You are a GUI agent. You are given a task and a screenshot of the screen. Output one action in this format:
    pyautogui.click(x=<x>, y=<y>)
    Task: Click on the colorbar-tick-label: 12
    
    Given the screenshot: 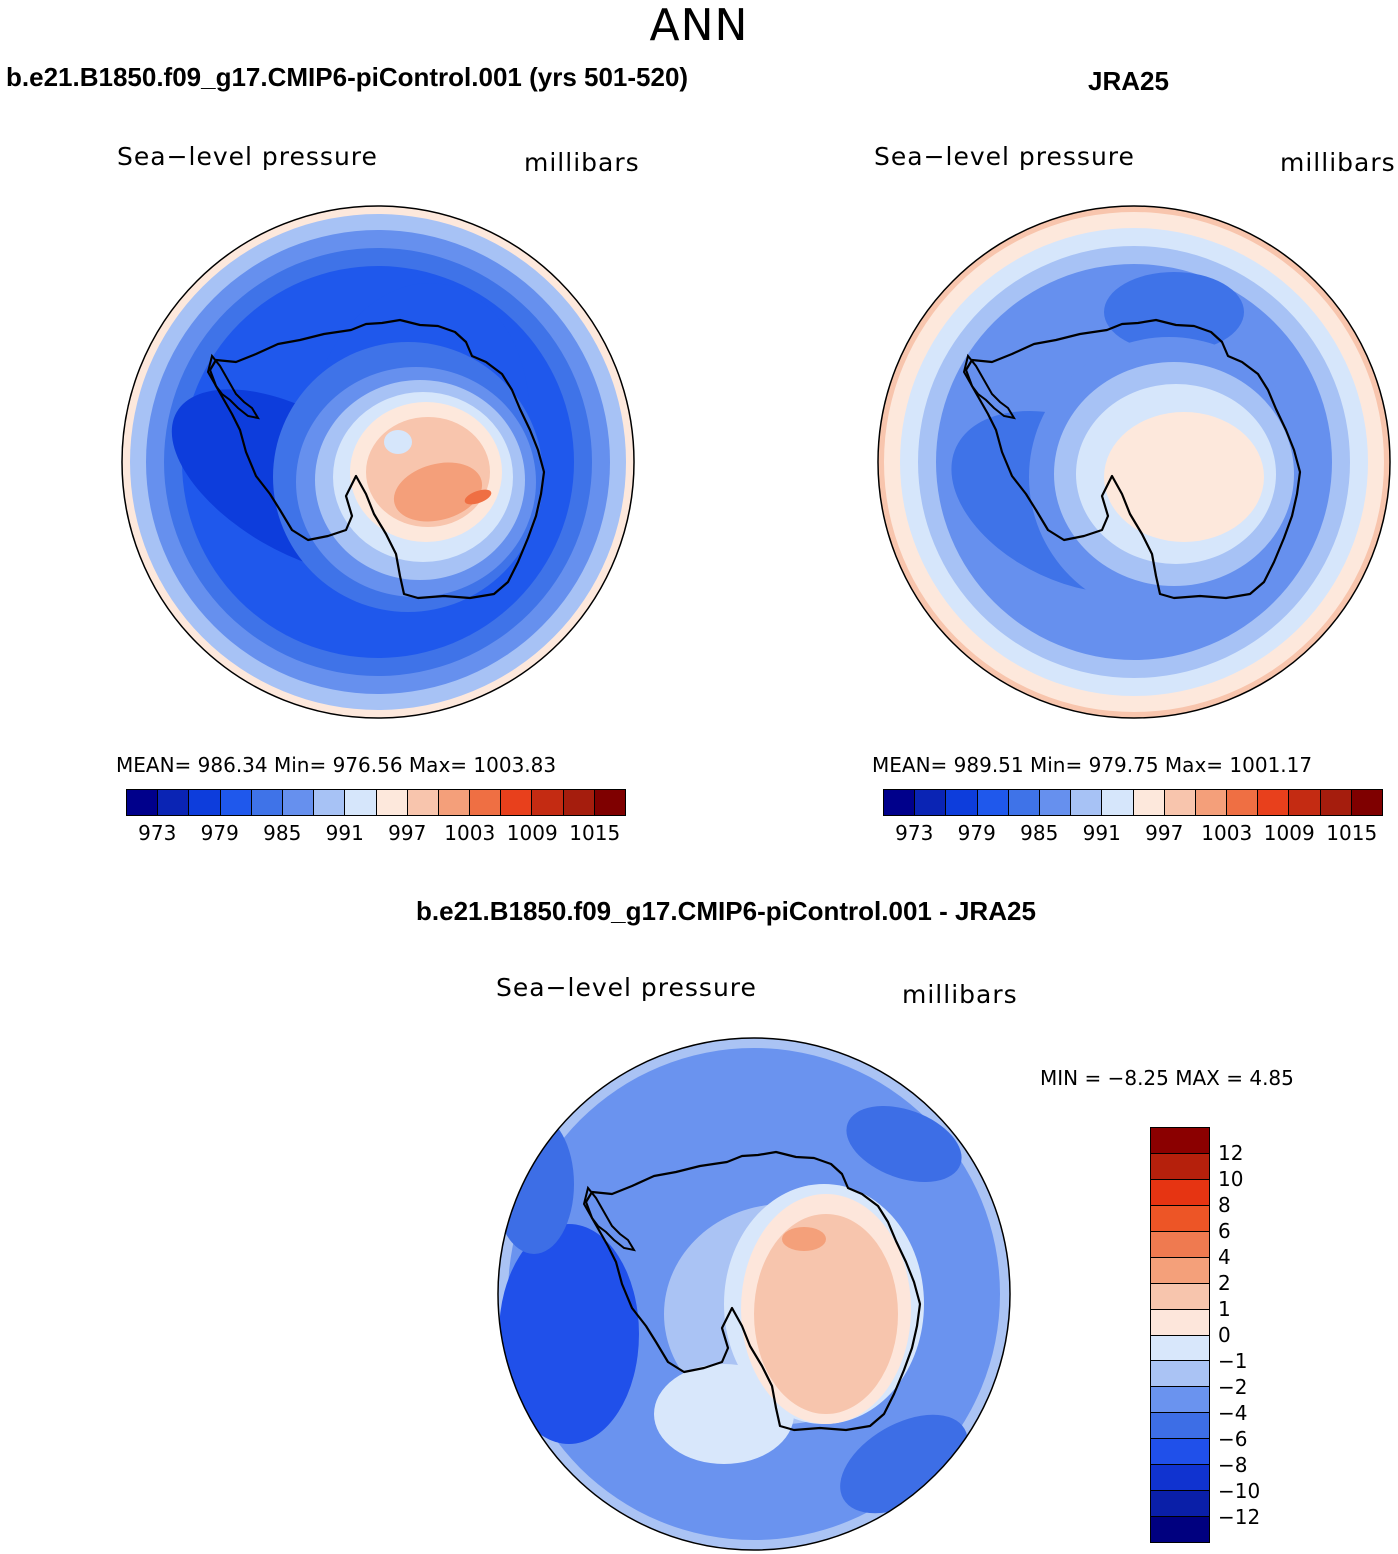 What is the action you would take?
    pyautogui.click(x=1231, y=1153)
    